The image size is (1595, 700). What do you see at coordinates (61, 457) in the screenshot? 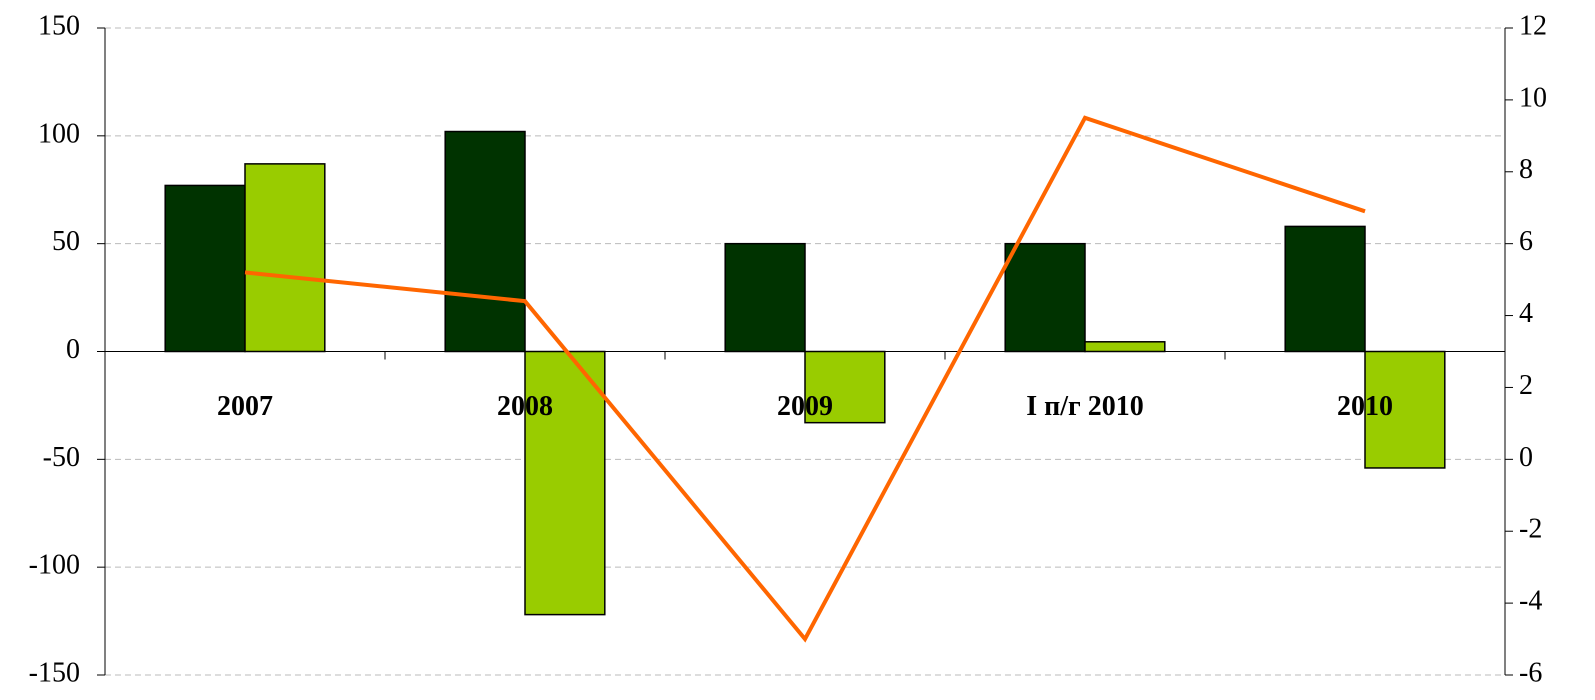
I see `y-tick-label: -50` at bounding box center [61, 457].